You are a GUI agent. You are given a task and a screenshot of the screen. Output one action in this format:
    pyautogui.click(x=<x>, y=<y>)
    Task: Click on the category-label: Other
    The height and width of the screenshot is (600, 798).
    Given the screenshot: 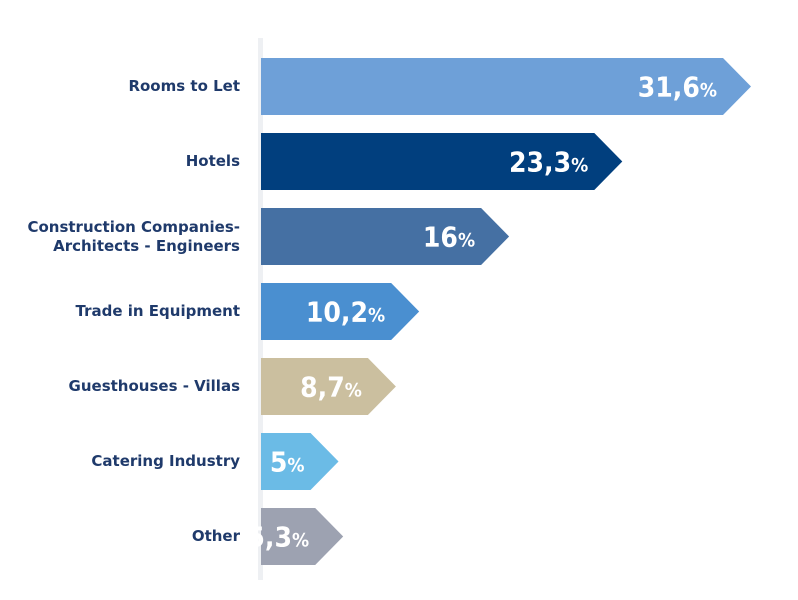 What is the action you would take?
    pyautogui.click(x=215, y=536)
    